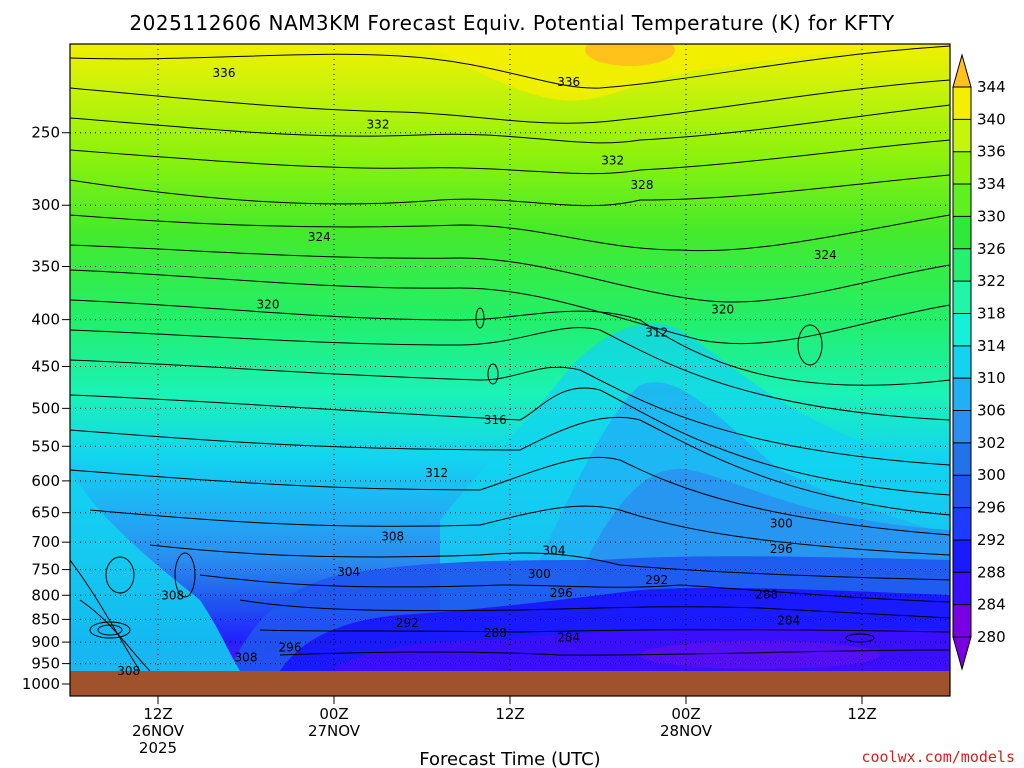 This screenshot has width=1024, height=768. What do you see at coordinates (45, 366) in the screenshot?
I see `y-tick-label: 450` at bounding box center [45, 366].